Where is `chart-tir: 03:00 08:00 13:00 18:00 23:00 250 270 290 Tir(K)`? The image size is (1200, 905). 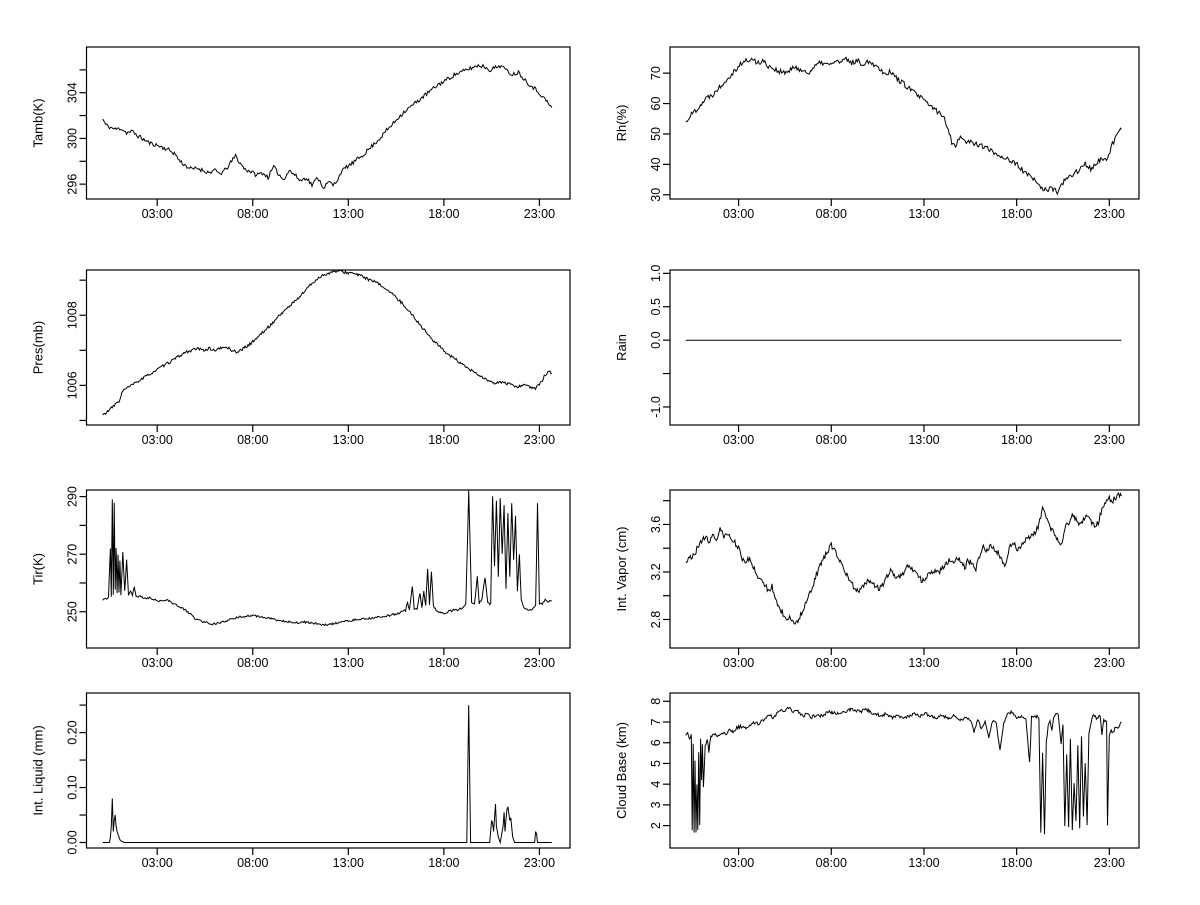
chart-tir: 03:00 08:00 13:00 18:00 23:00 250 270 290 Tir(K) is located at coordinates (301, 578).